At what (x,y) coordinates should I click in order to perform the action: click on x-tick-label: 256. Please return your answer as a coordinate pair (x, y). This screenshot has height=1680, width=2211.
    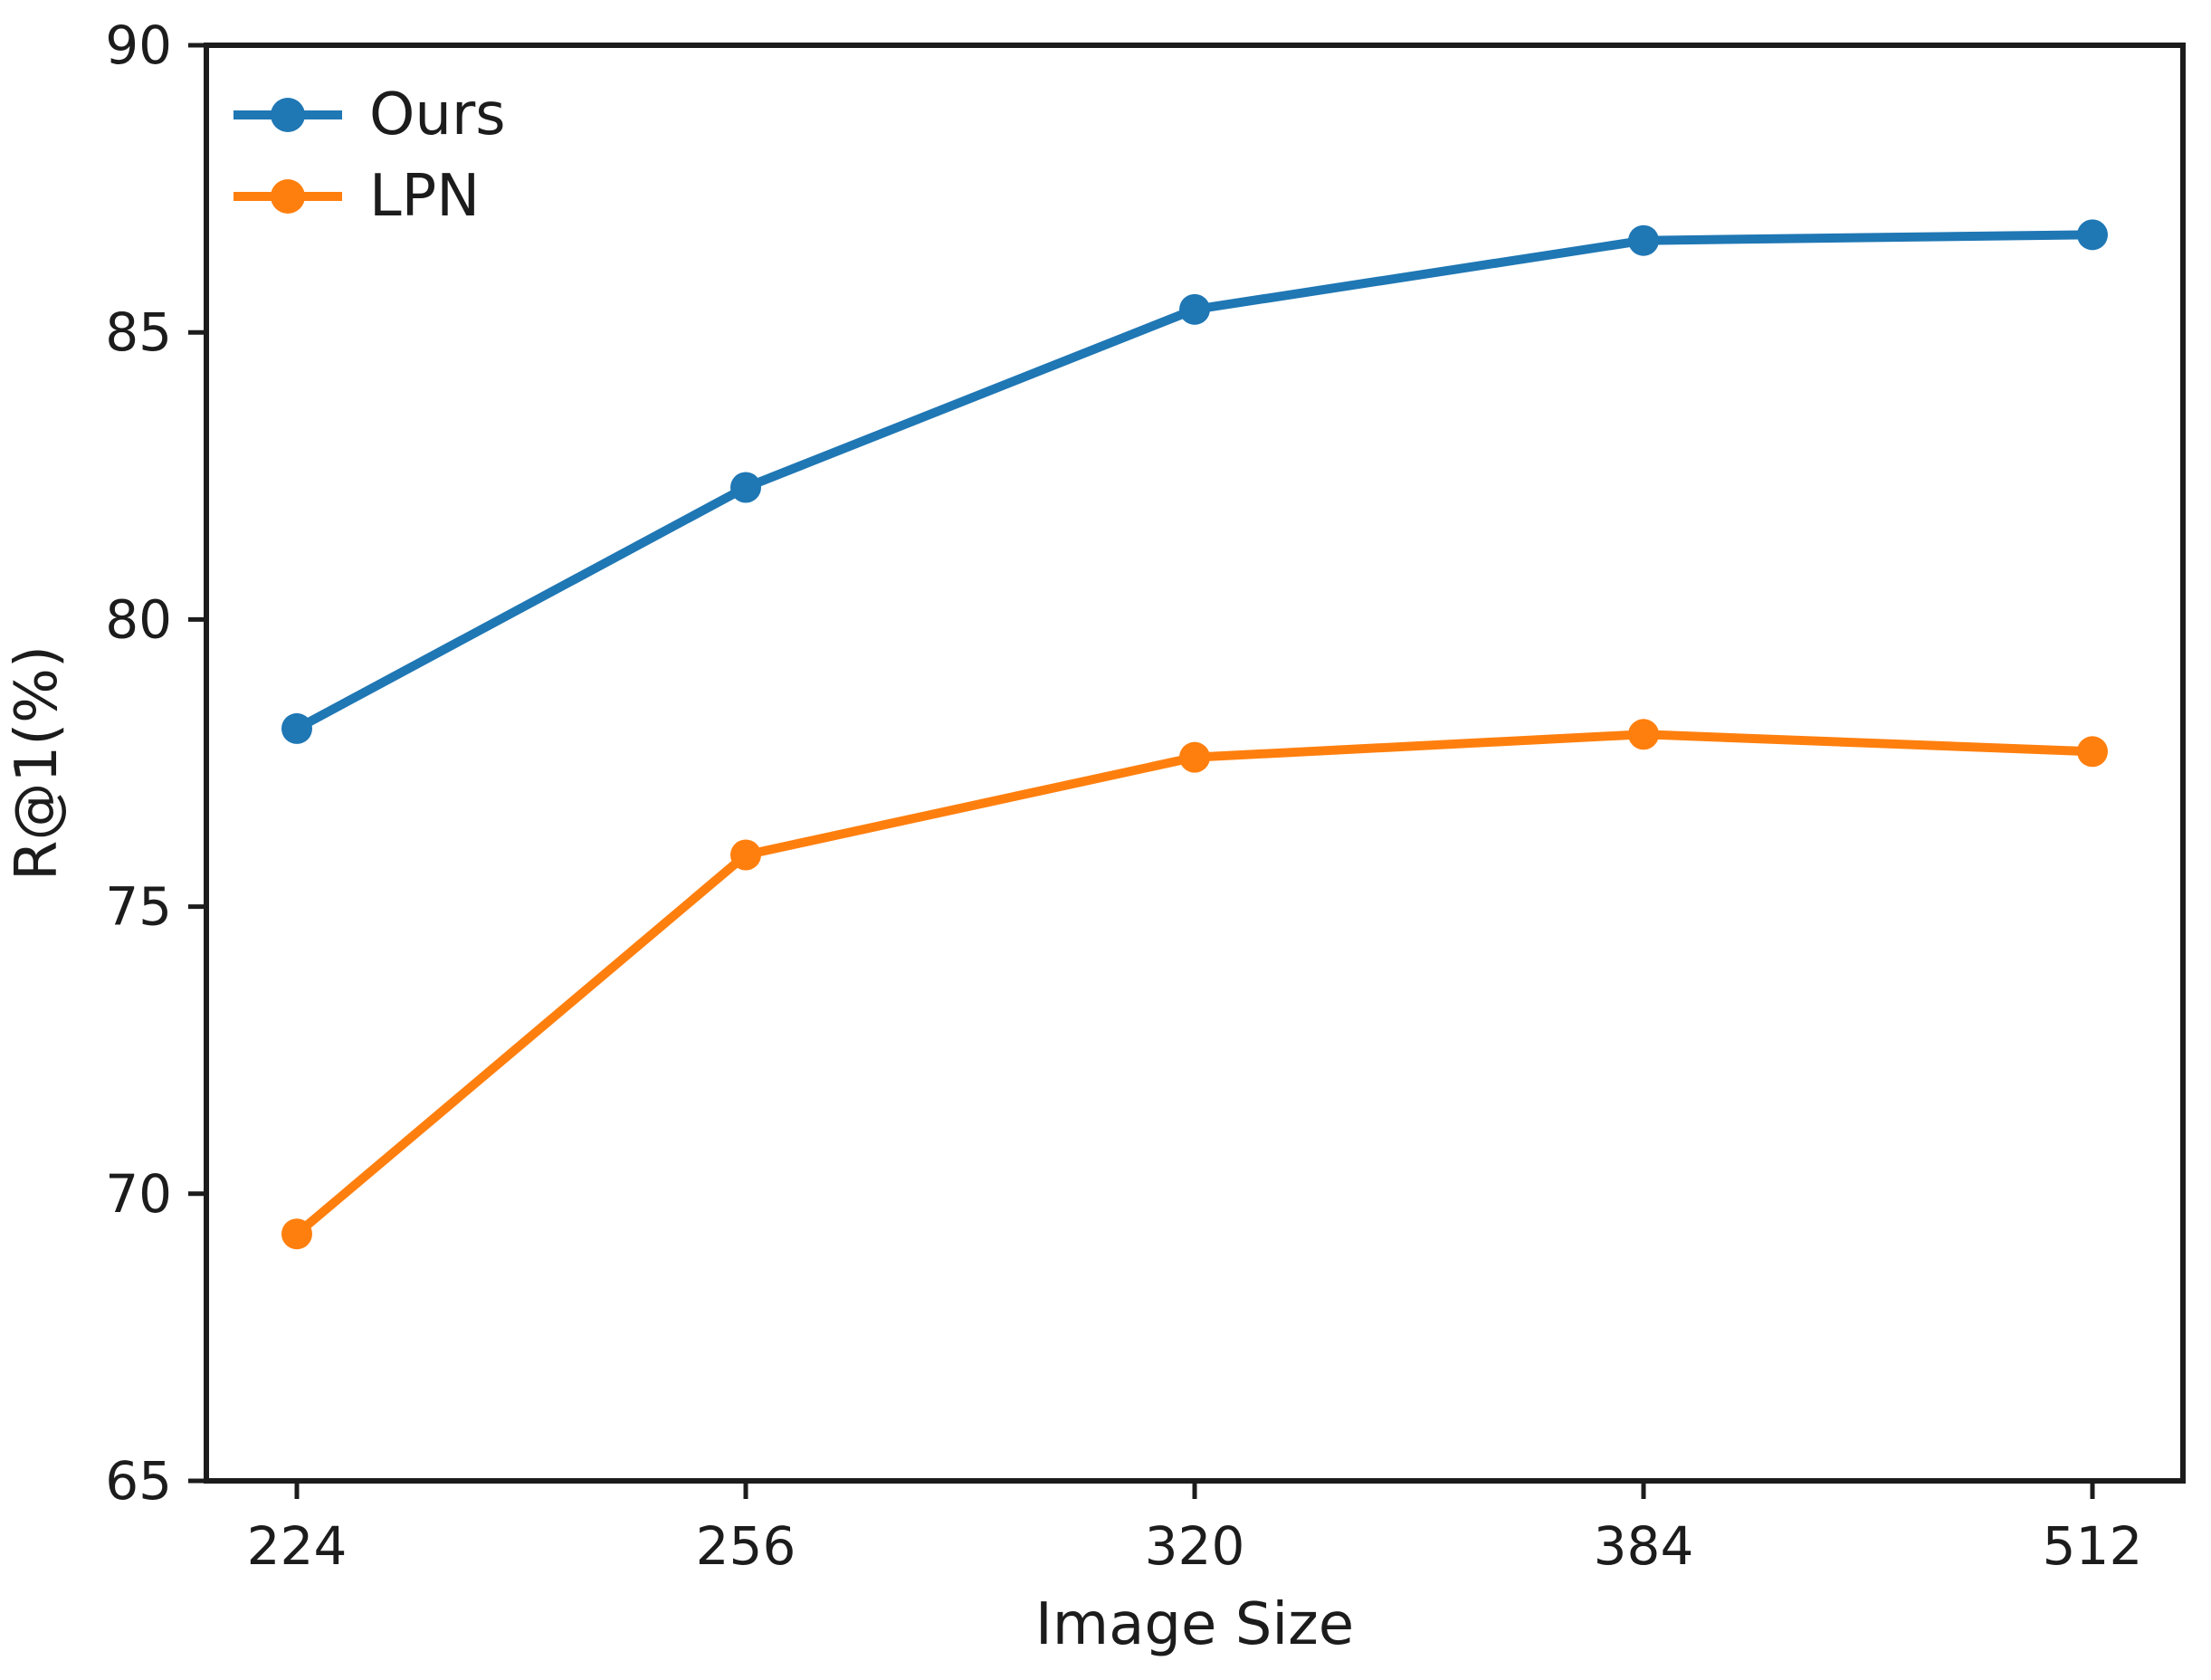
    Looking at the image, I should click on (746, 1546).